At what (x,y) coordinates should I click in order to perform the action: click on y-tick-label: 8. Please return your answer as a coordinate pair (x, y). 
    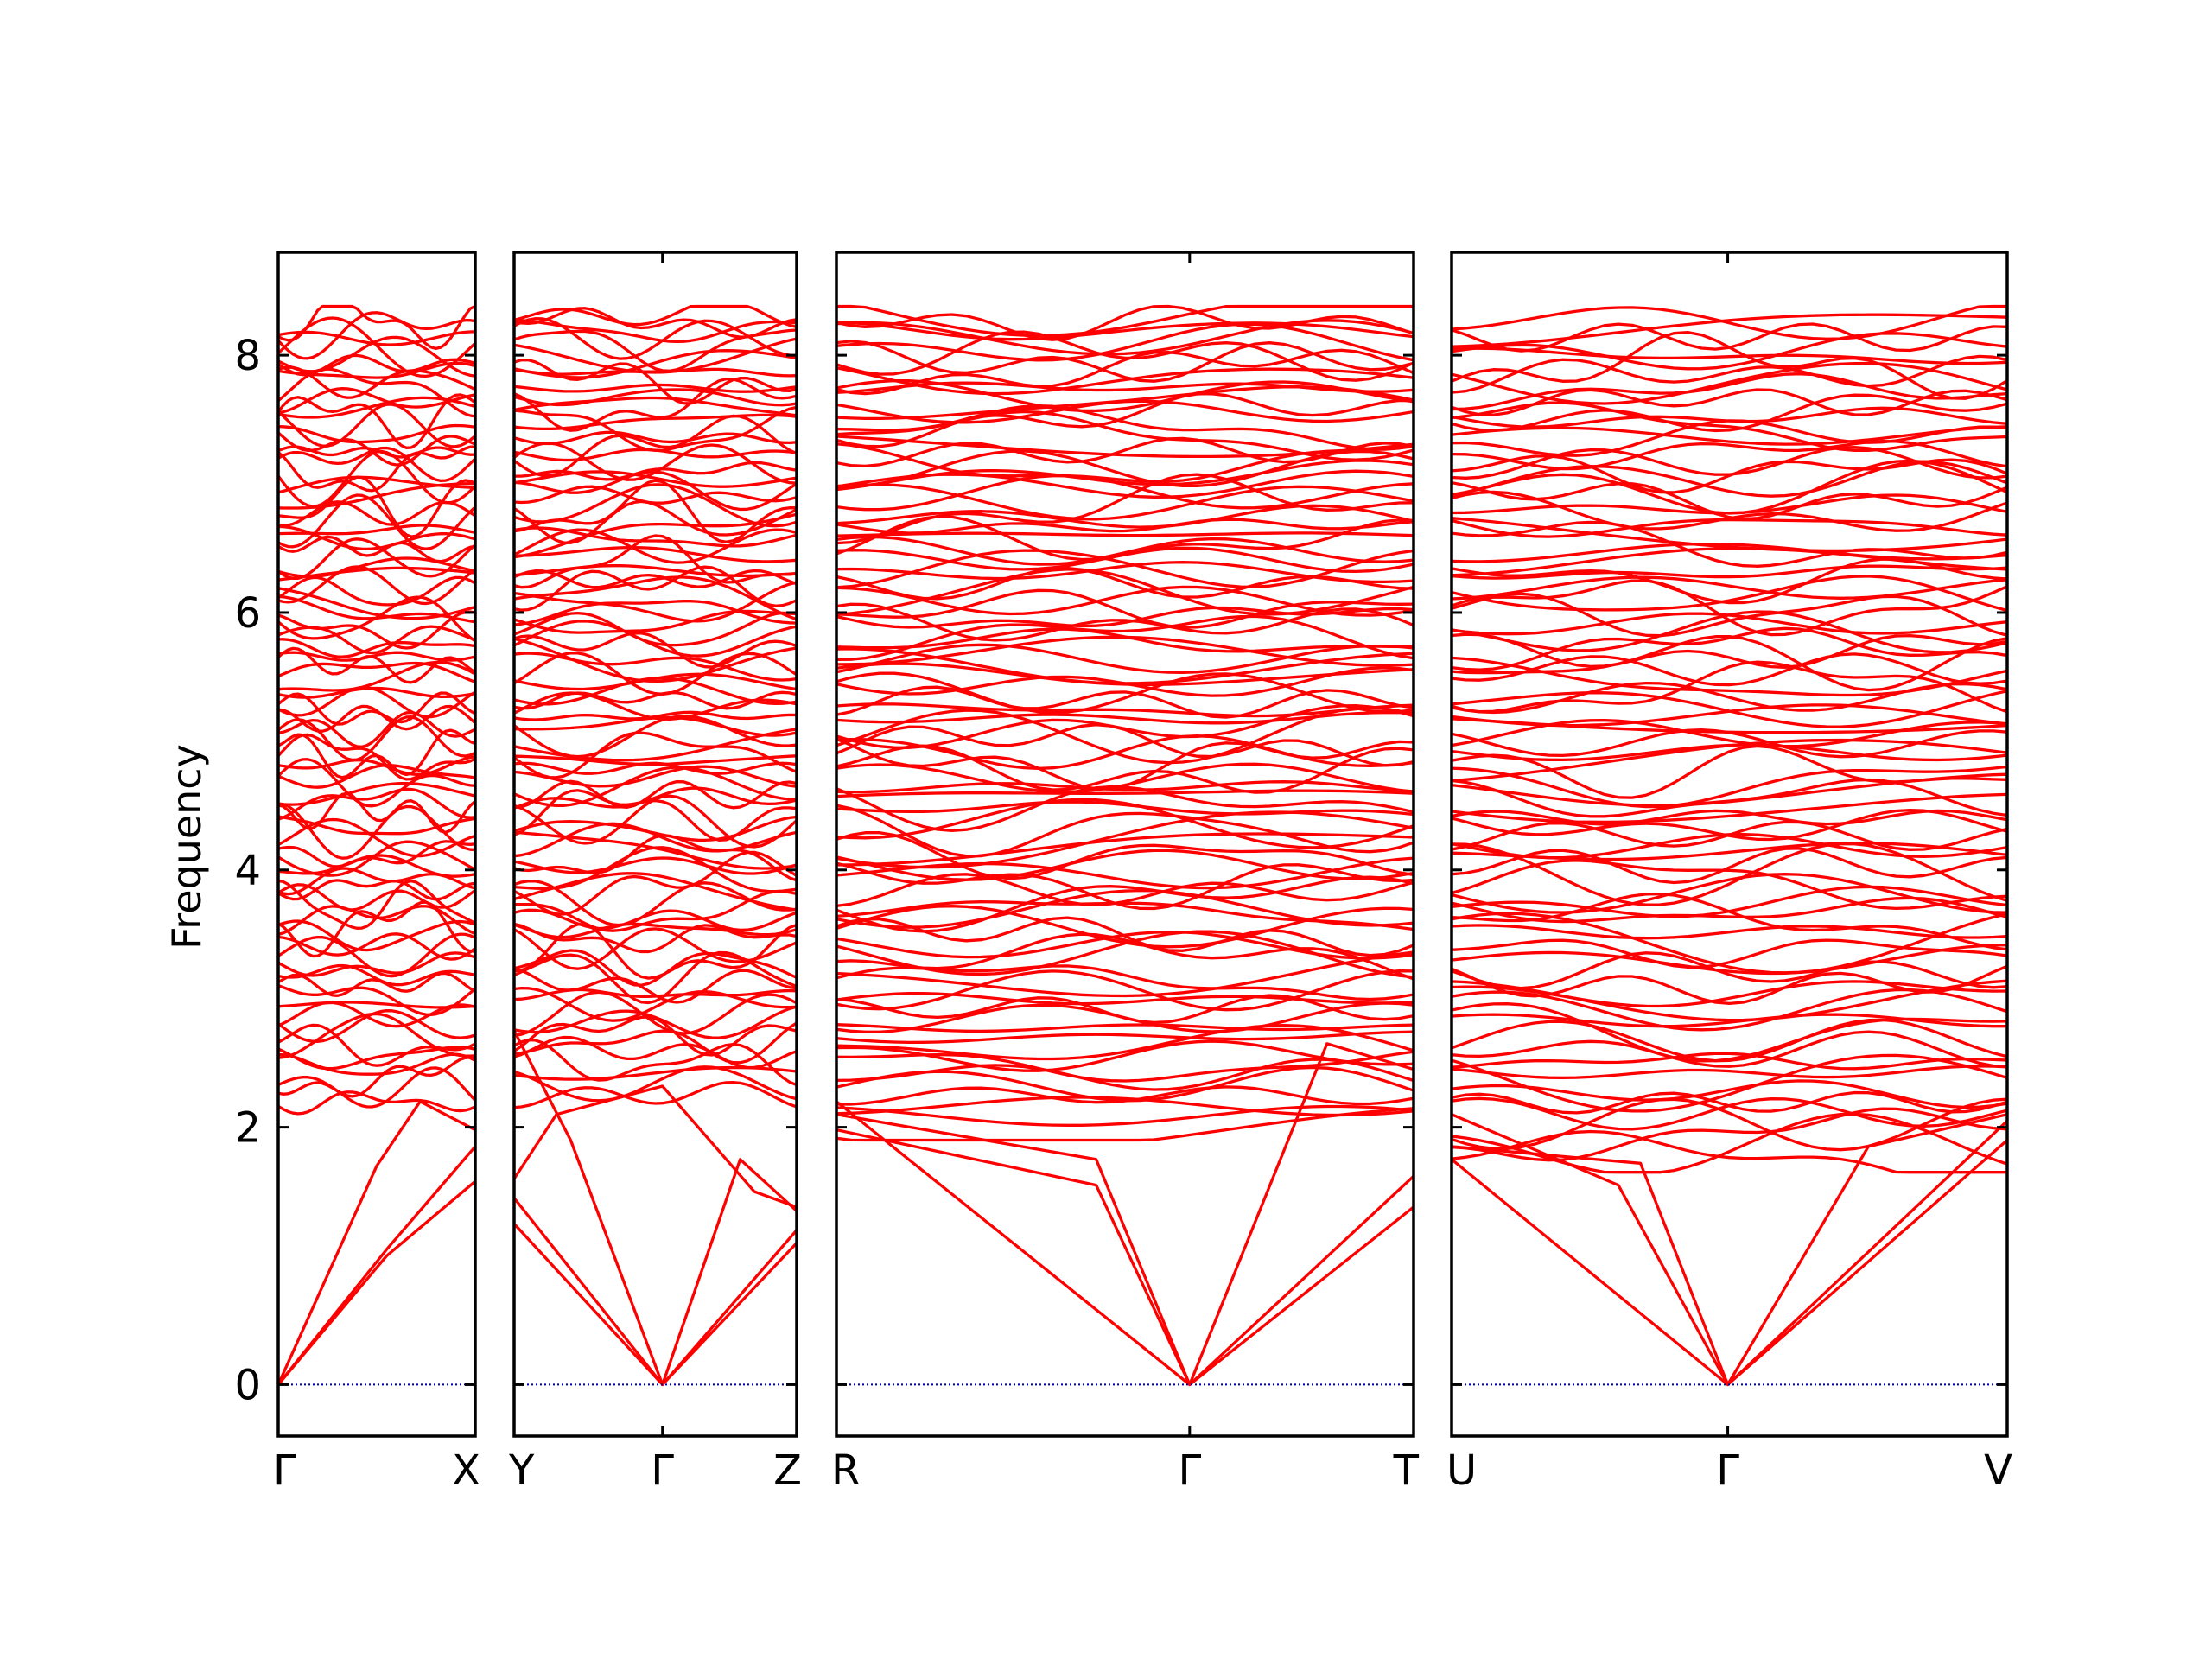
    Looking at the image, I should click on (247, 356).